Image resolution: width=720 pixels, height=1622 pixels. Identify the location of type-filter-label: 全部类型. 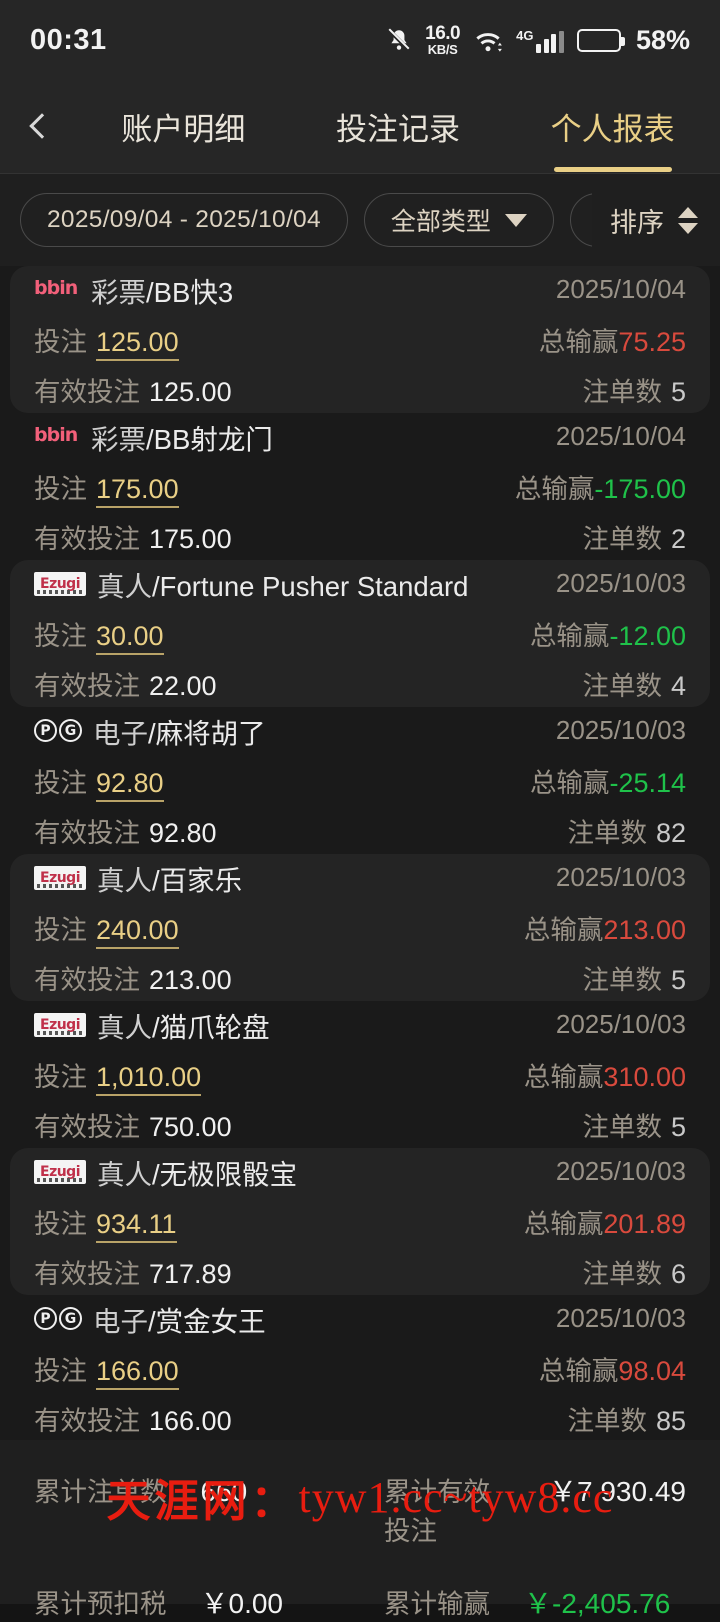
(440, 222).